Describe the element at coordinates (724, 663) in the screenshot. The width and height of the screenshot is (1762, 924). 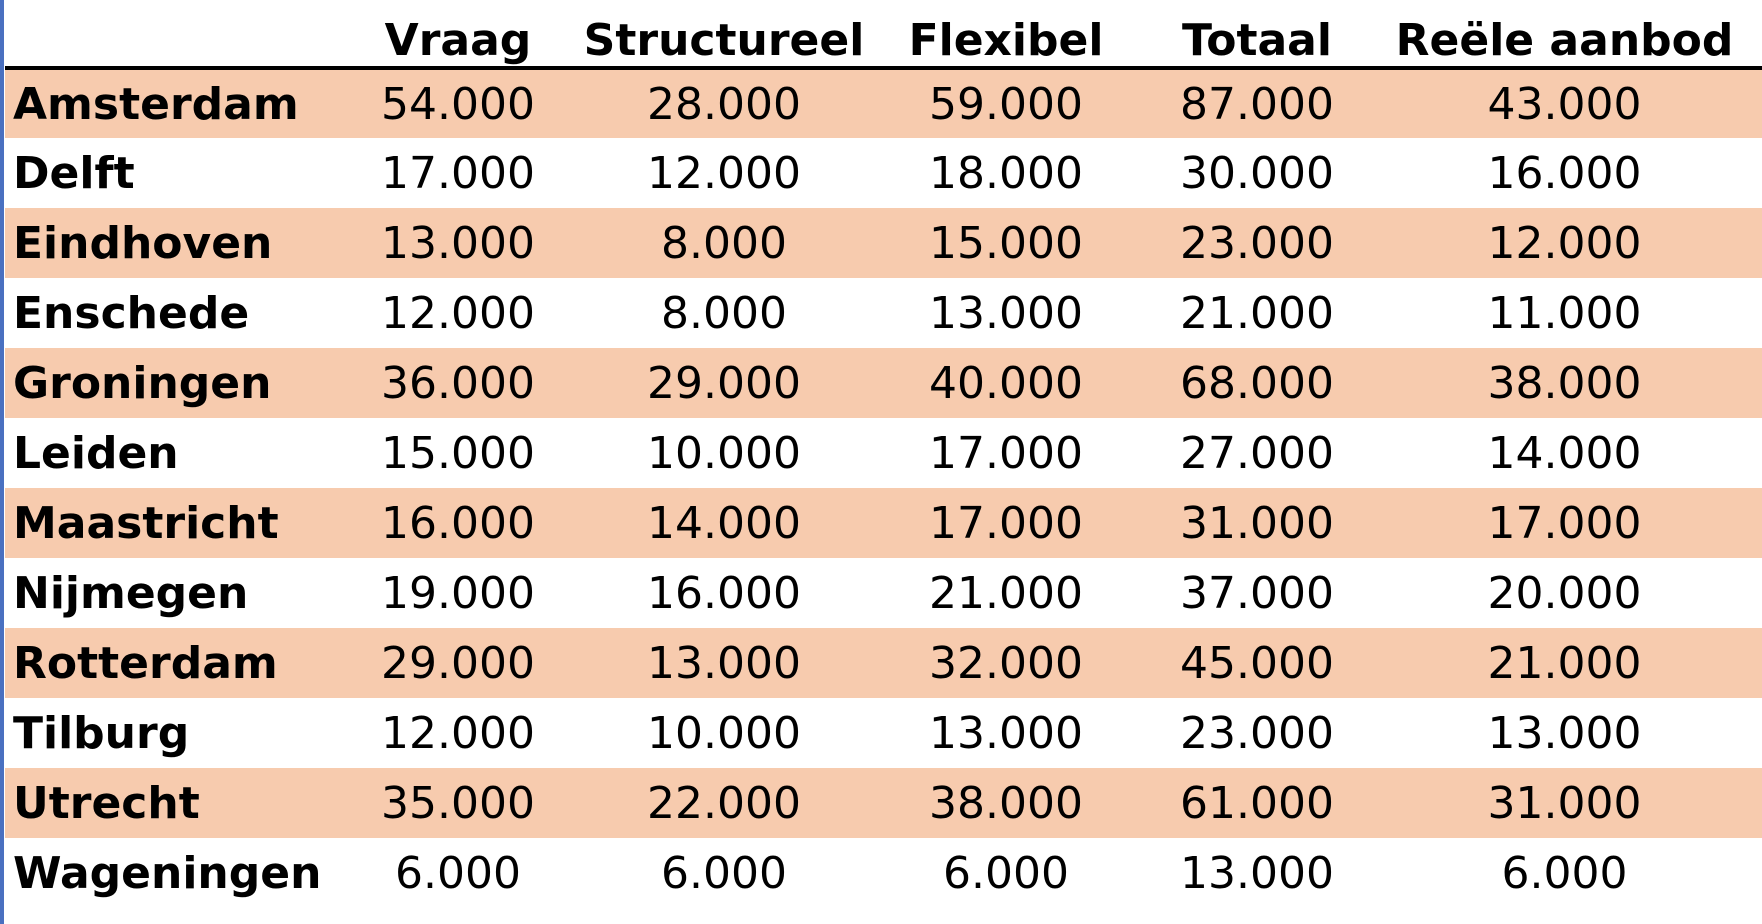
I see `cell-structureel: 13.000` at that location.